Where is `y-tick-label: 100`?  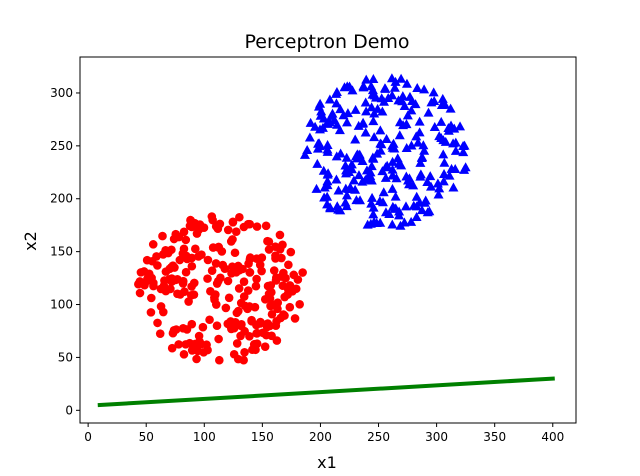 y-tick-label: 100 is located at coordinates (61, 305).